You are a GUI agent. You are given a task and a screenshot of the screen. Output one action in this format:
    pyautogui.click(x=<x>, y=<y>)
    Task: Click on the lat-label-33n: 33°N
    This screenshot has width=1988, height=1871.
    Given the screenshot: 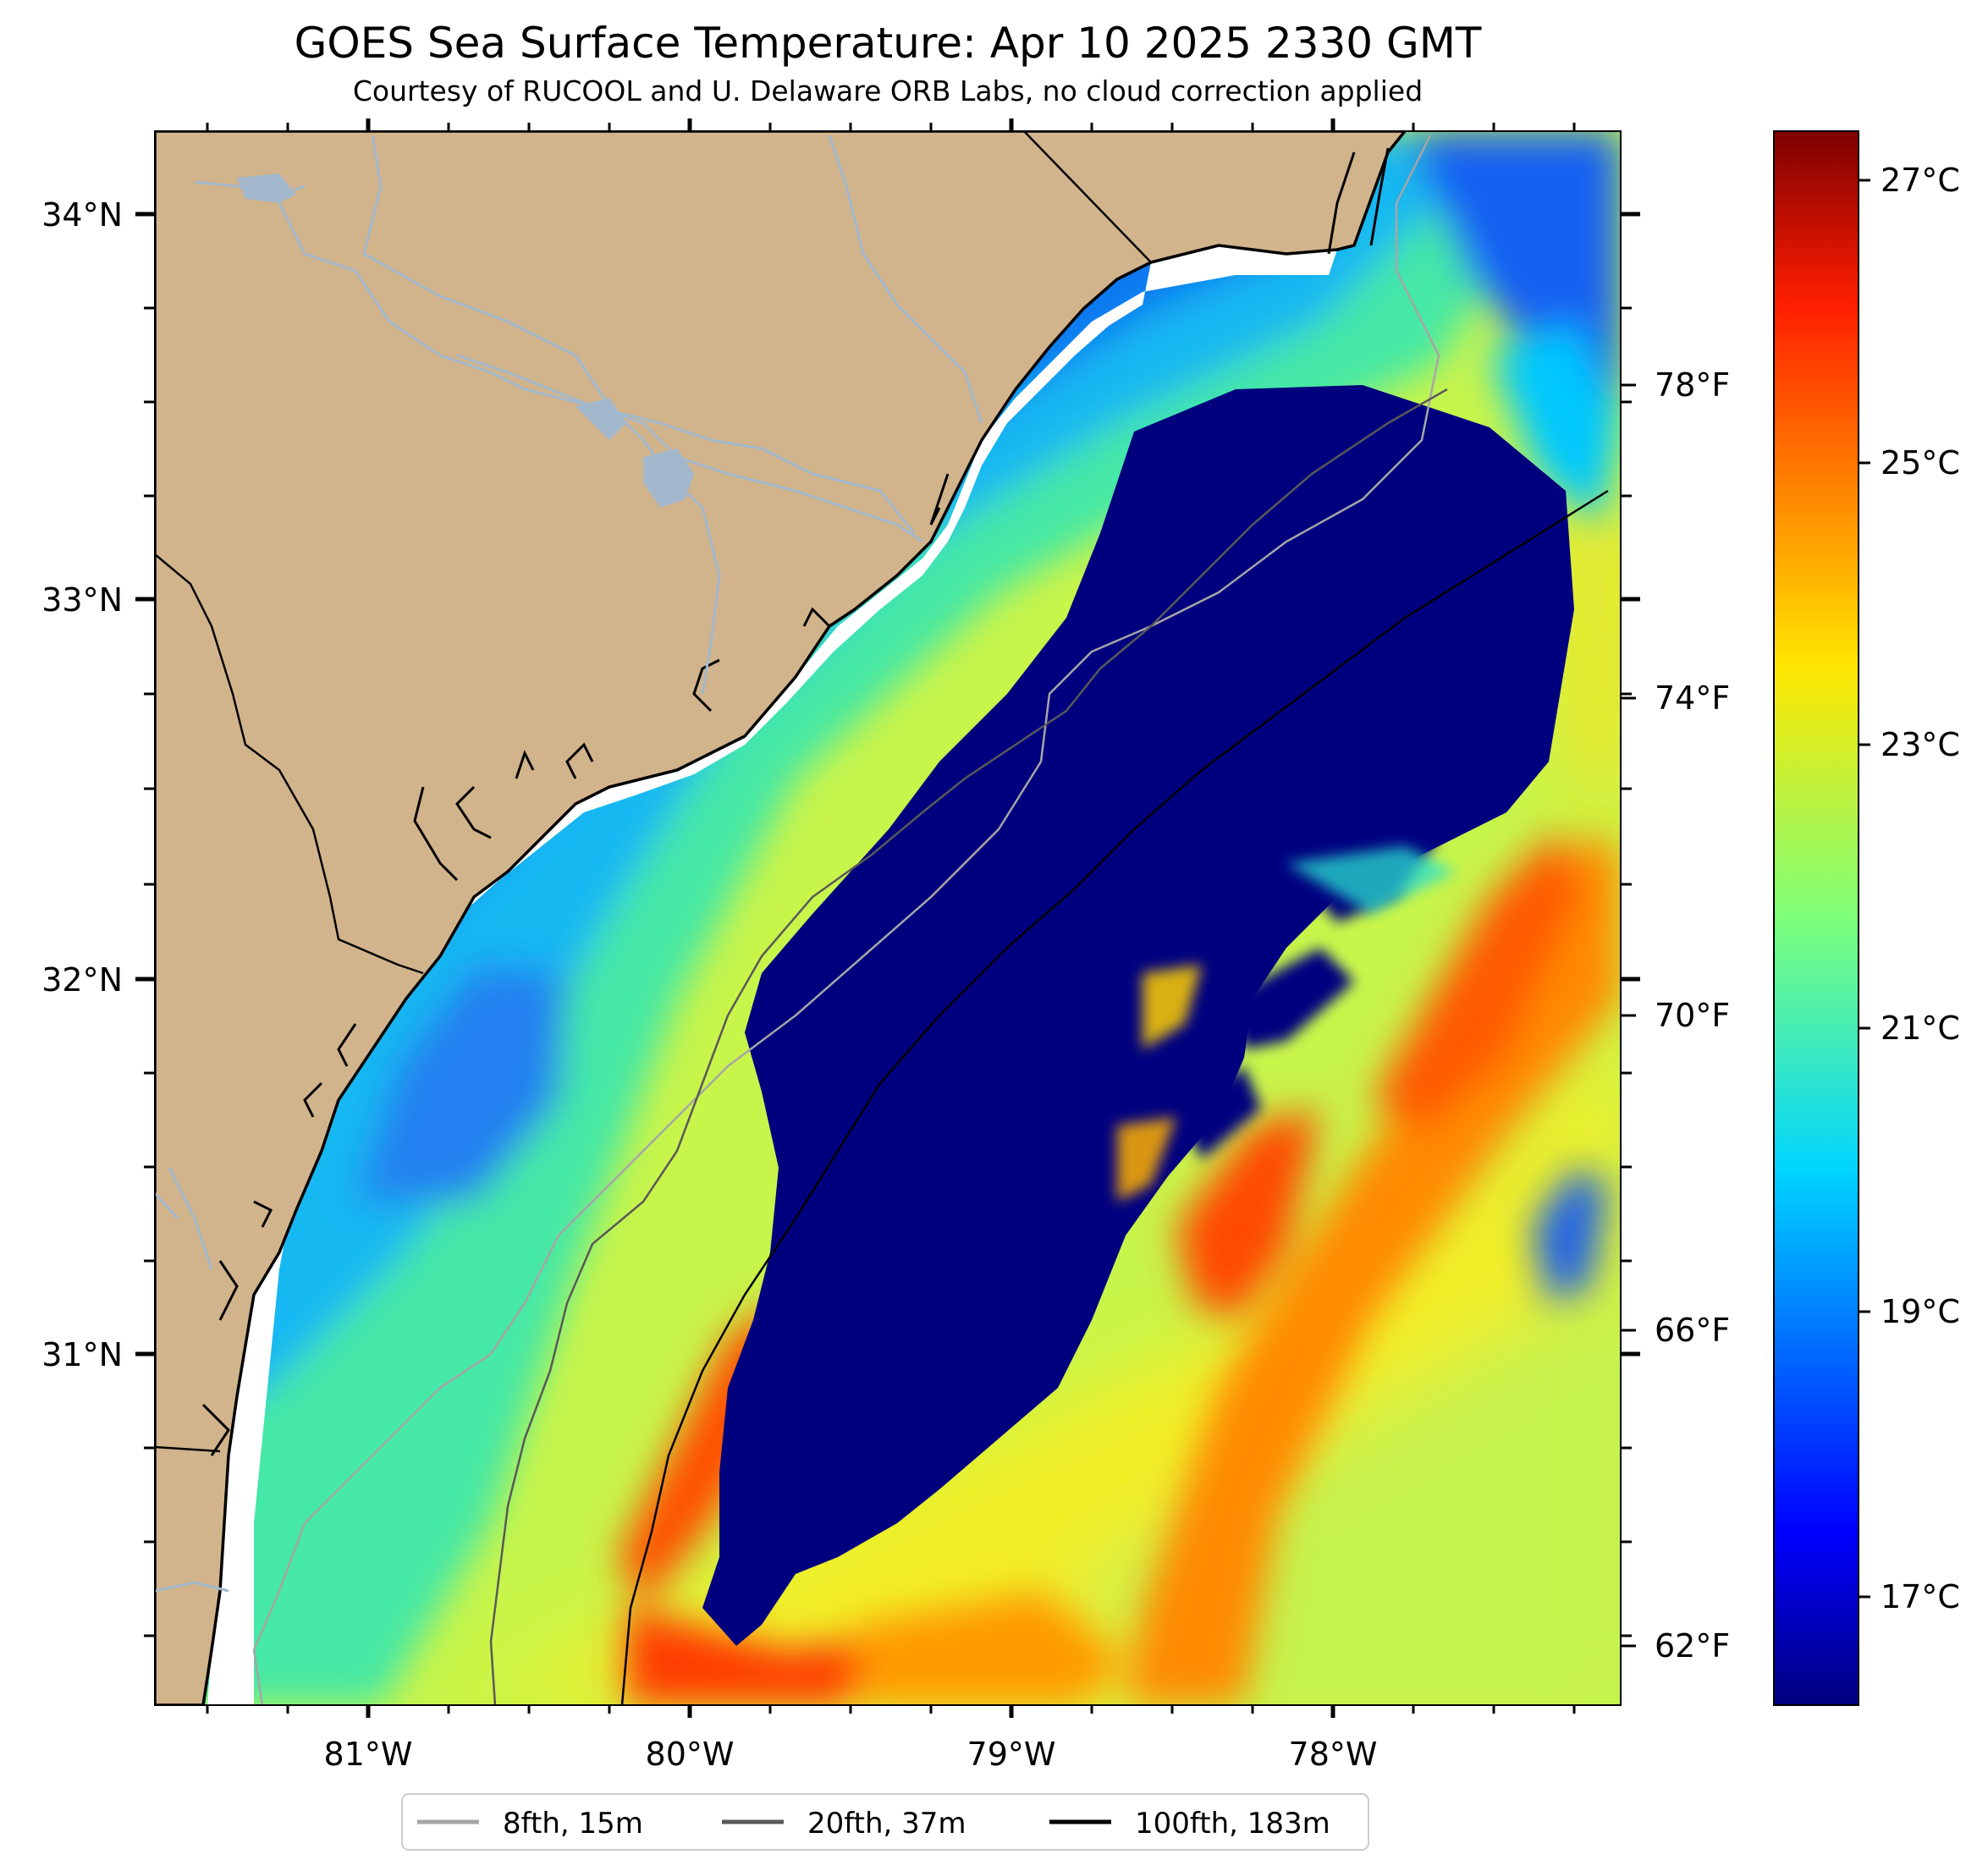 What is the action you would take?
    pyautogui.click(x=82, y=600)
    